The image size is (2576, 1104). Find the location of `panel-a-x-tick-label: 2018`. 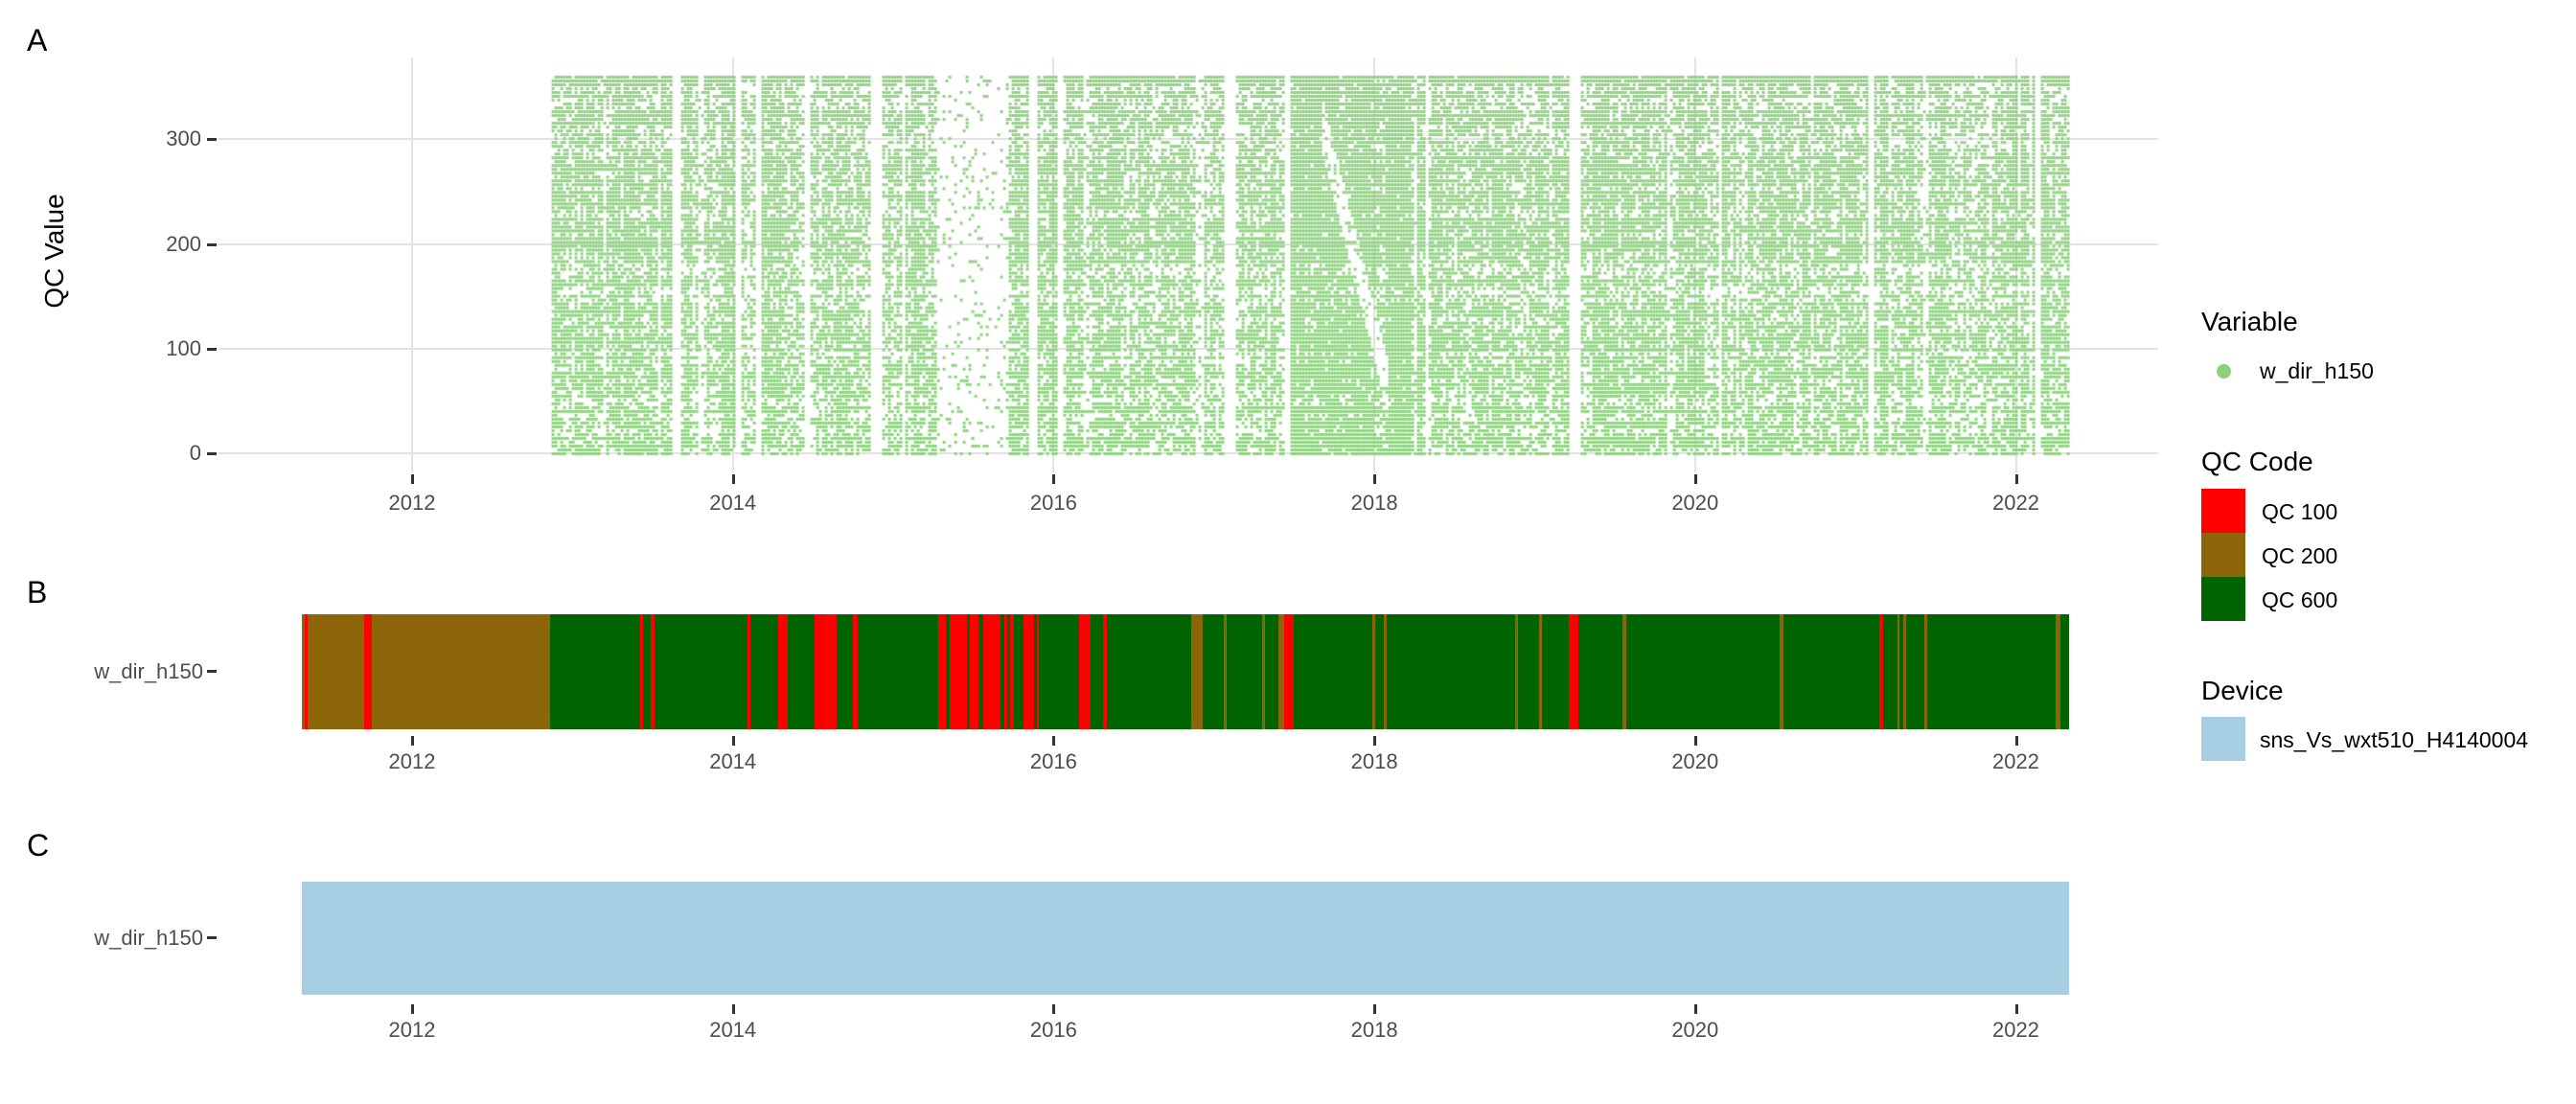

panel-a-x-tick-label: 2018 is located at coordinates (1374, 503).